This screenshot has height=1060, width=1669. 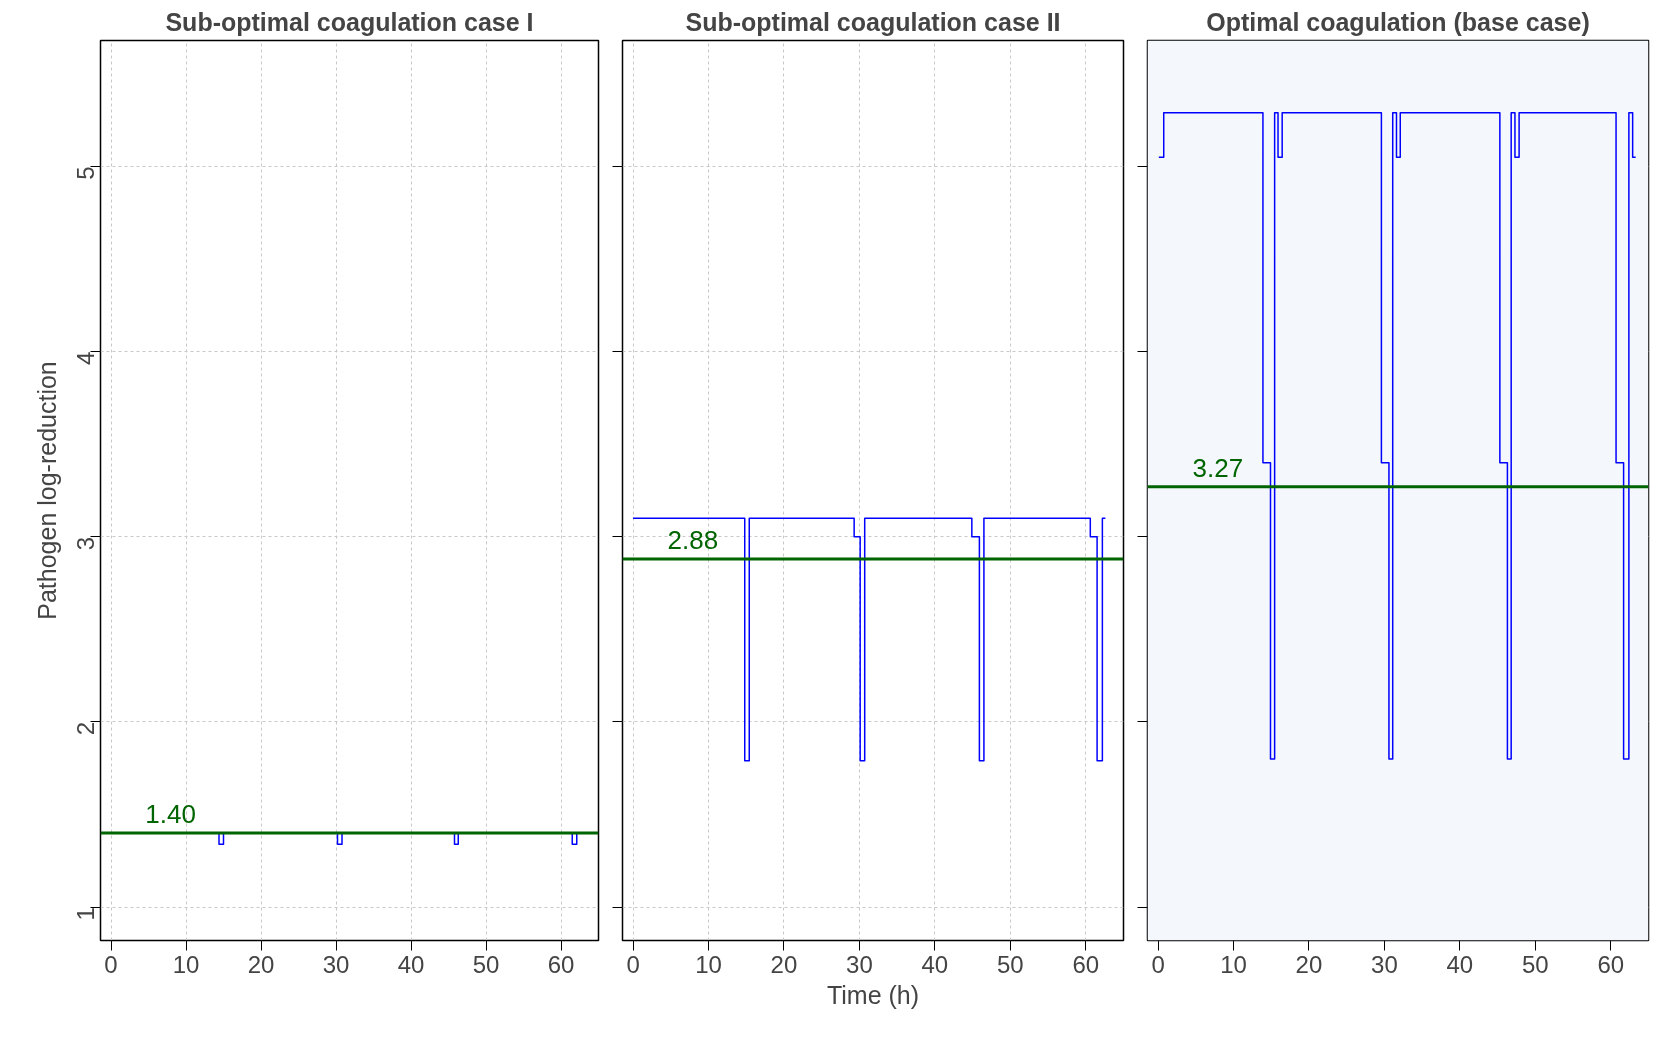 I want to click on x-axis-title: Time (h), so click(x=873, y=994).